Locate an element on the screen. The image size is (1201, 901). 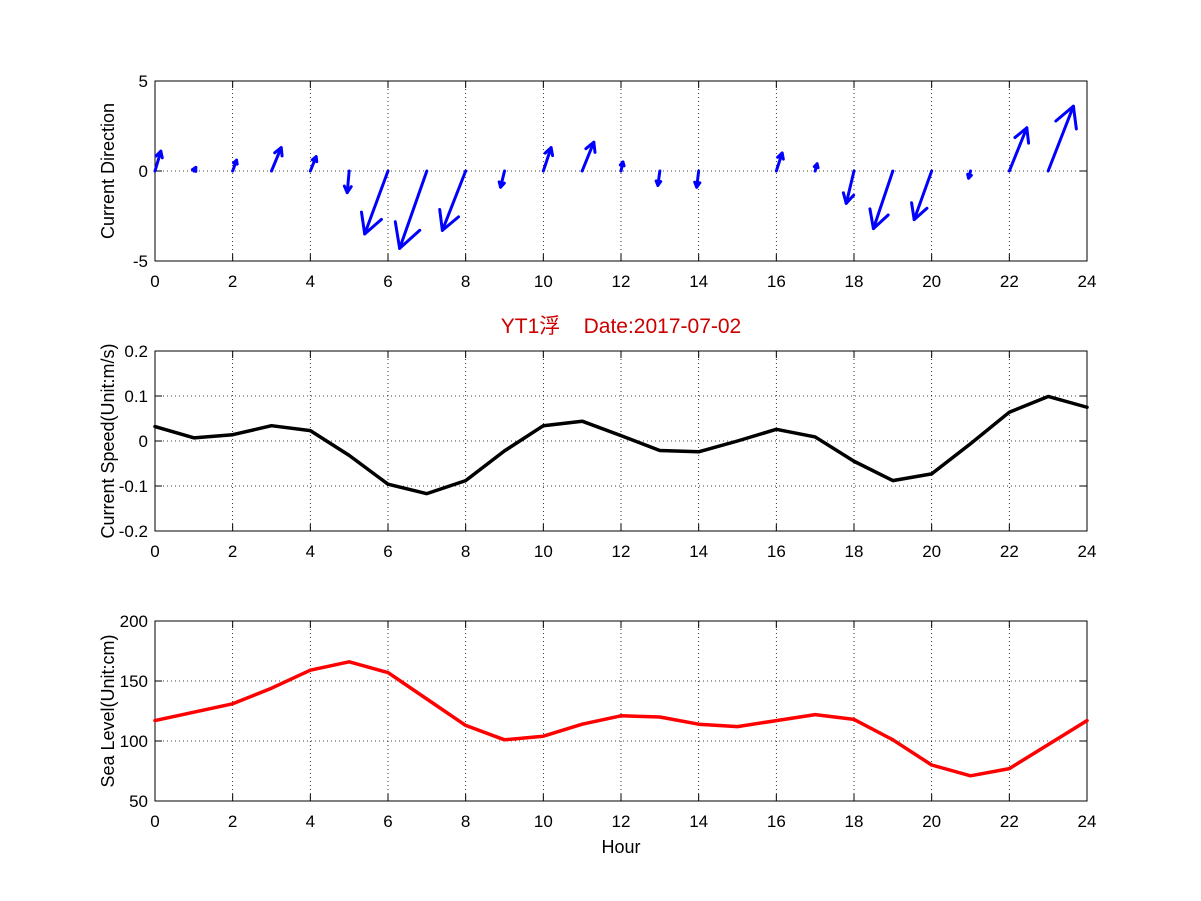
speed-x-tick-label: 0 is located at coordinates (154, 551).